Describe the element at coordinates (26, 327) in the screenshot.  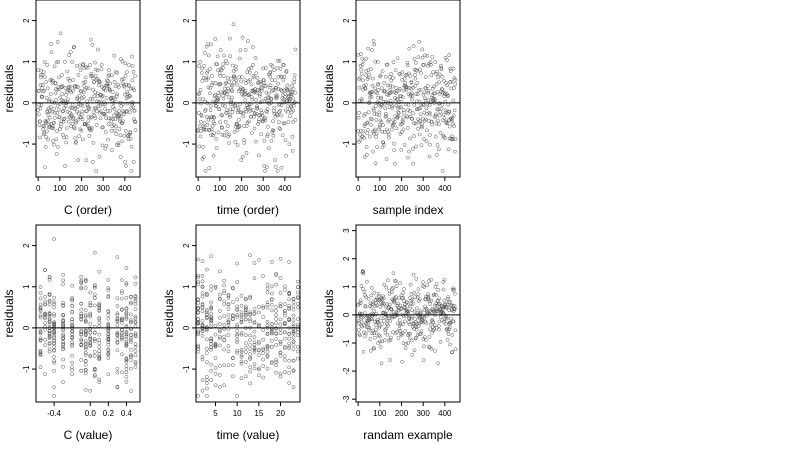
I see `y-tick-label: 0` at that location.